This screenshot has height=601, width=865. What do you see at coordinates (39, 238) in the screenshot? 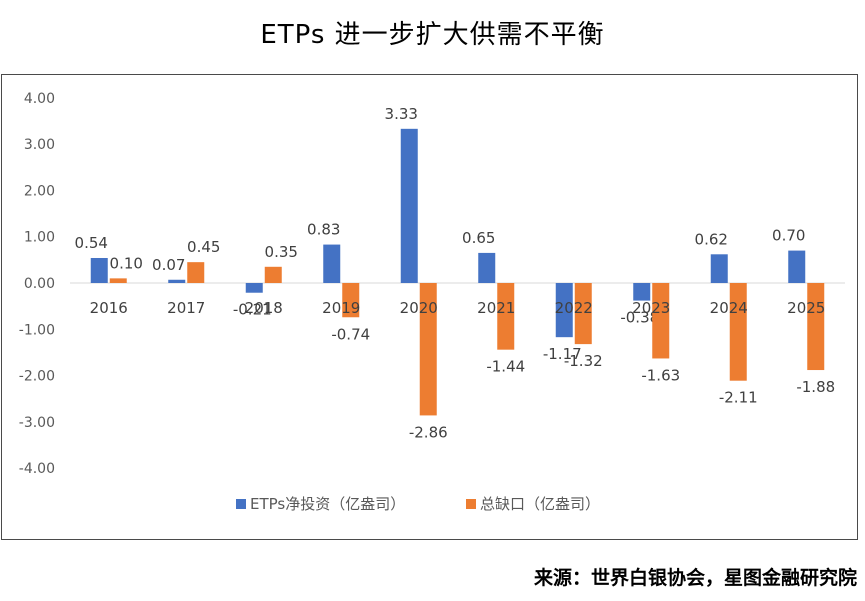
I see `y-tick-label: 1.00` at bounding box center [39, 238].